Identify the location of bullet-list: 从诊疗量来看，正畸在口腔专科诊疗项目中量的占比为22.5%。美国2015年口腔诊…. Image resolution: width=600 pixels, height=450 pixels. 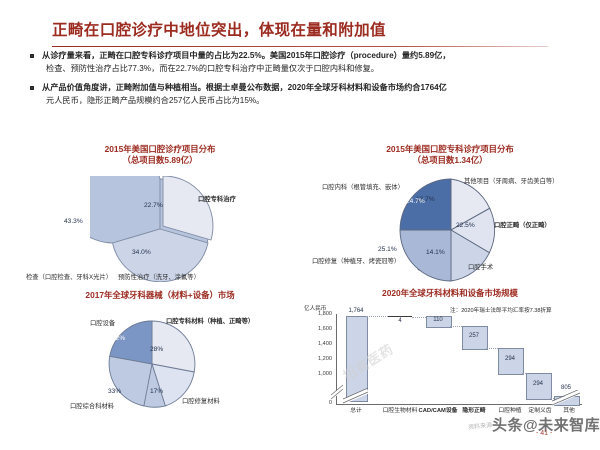
(308, 82).